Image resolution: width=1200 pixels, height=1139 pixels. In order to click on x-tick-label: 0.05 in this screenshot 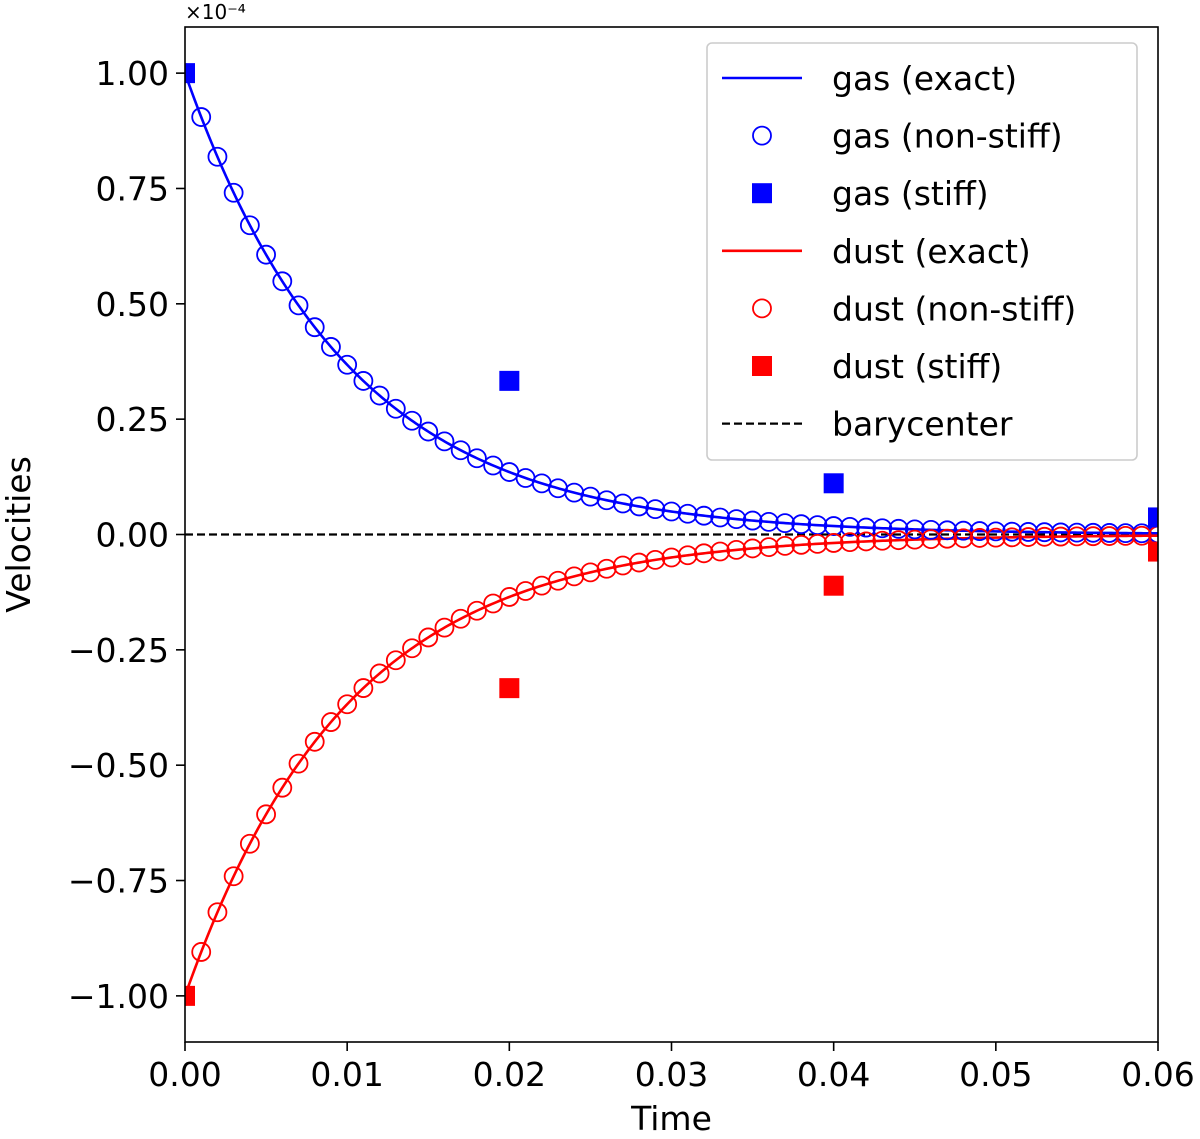, I will do `click(995, 1074)`.